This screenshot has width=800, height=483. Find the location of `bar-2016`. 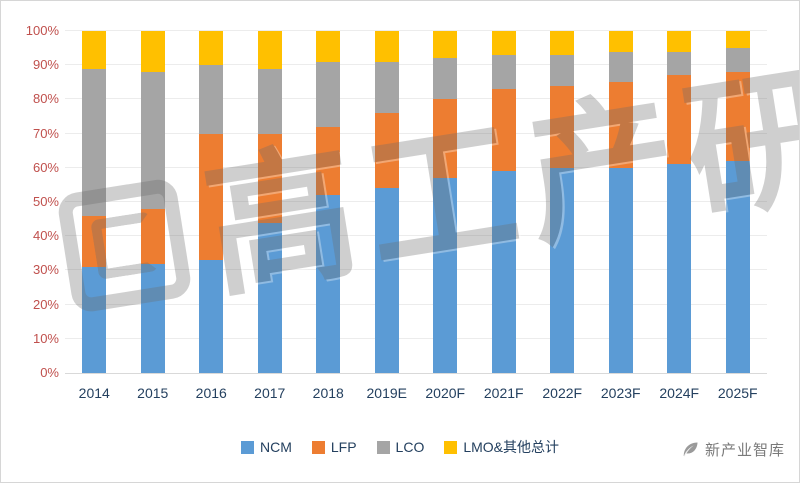

bar-2016 is located at coordinates (211, 202).